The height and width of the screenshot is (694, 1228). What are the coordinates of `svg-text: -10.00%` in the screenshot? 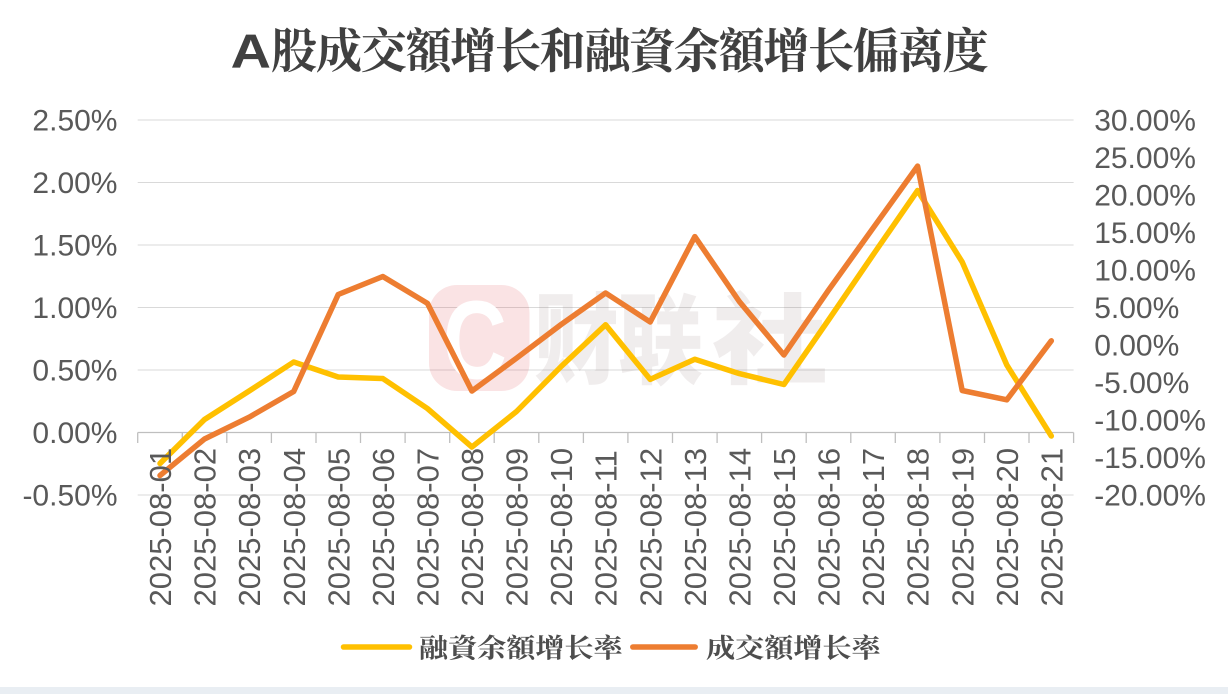 It's located at (1150, 421).